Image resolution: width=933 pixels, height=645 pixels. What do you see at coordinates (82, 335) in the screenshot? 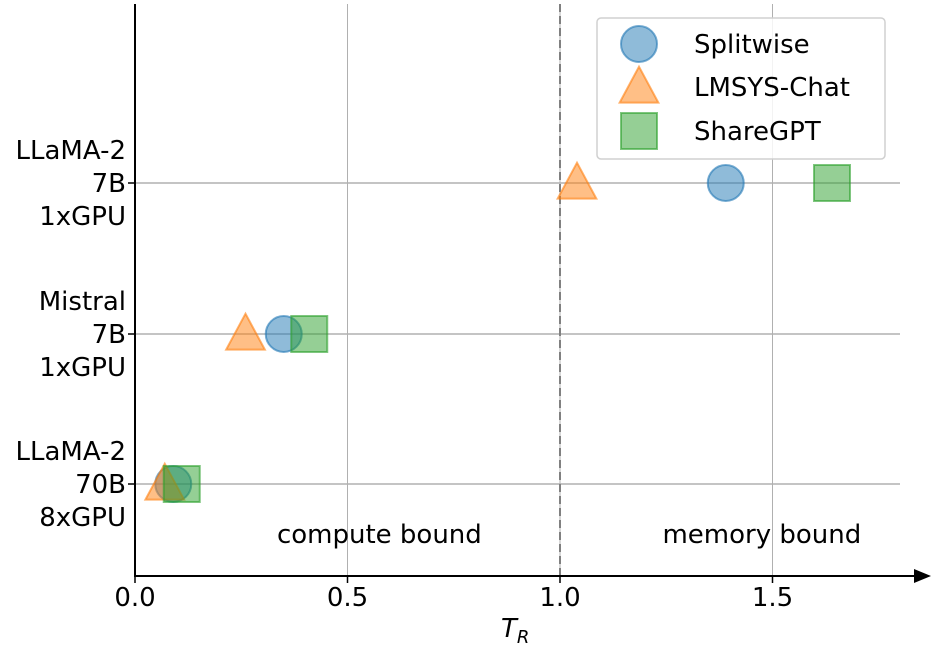
I see `y-tick-label: Mistral 7B 1xGPU` at bounding box center [82, 335].